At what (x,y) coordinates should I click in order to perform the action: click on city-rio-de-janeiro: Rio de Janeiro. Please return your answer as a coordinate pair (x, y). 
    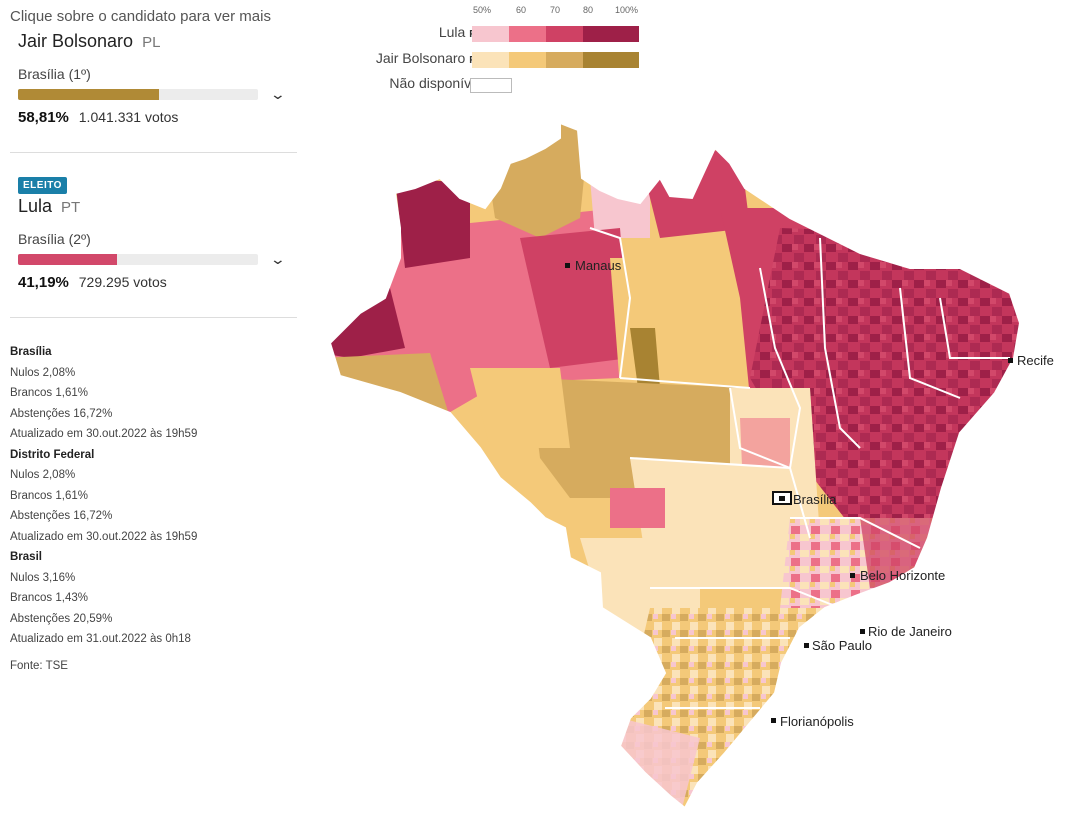
    Looking at the image, I should click on (906, 631).